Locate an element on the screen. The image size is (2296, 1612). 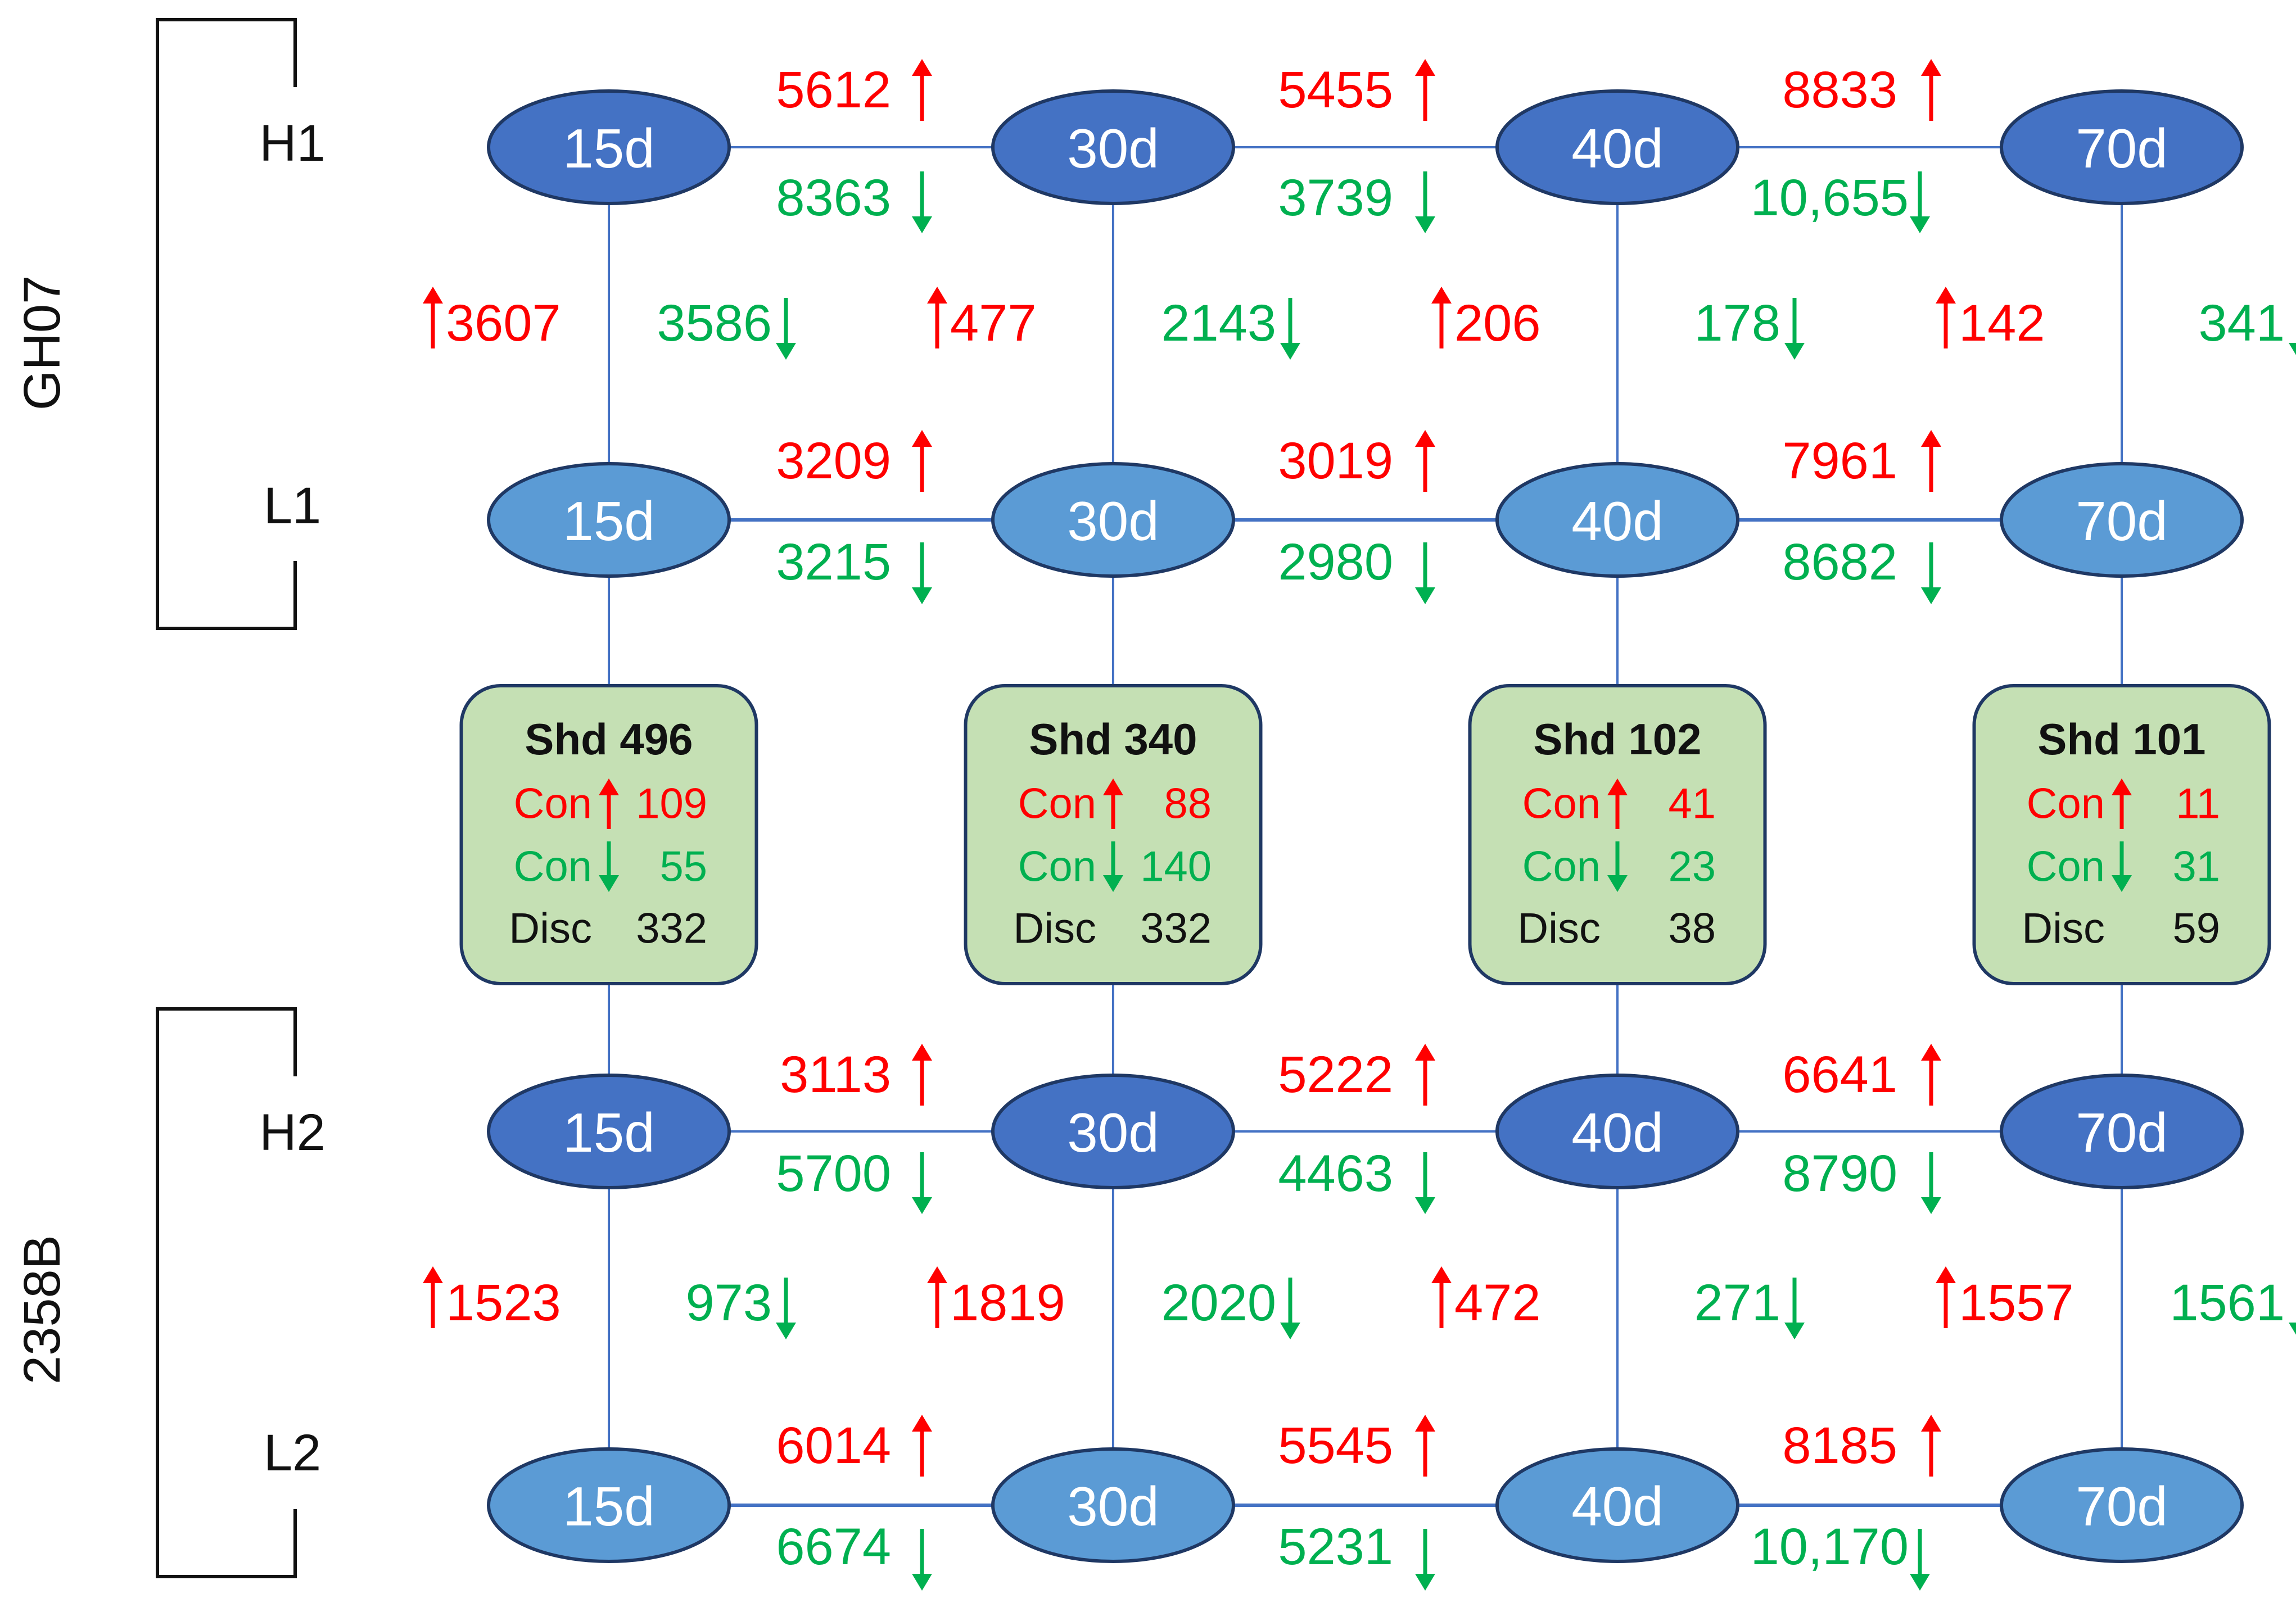
con-up-count: 88 is located at coordinates (1188, 804).